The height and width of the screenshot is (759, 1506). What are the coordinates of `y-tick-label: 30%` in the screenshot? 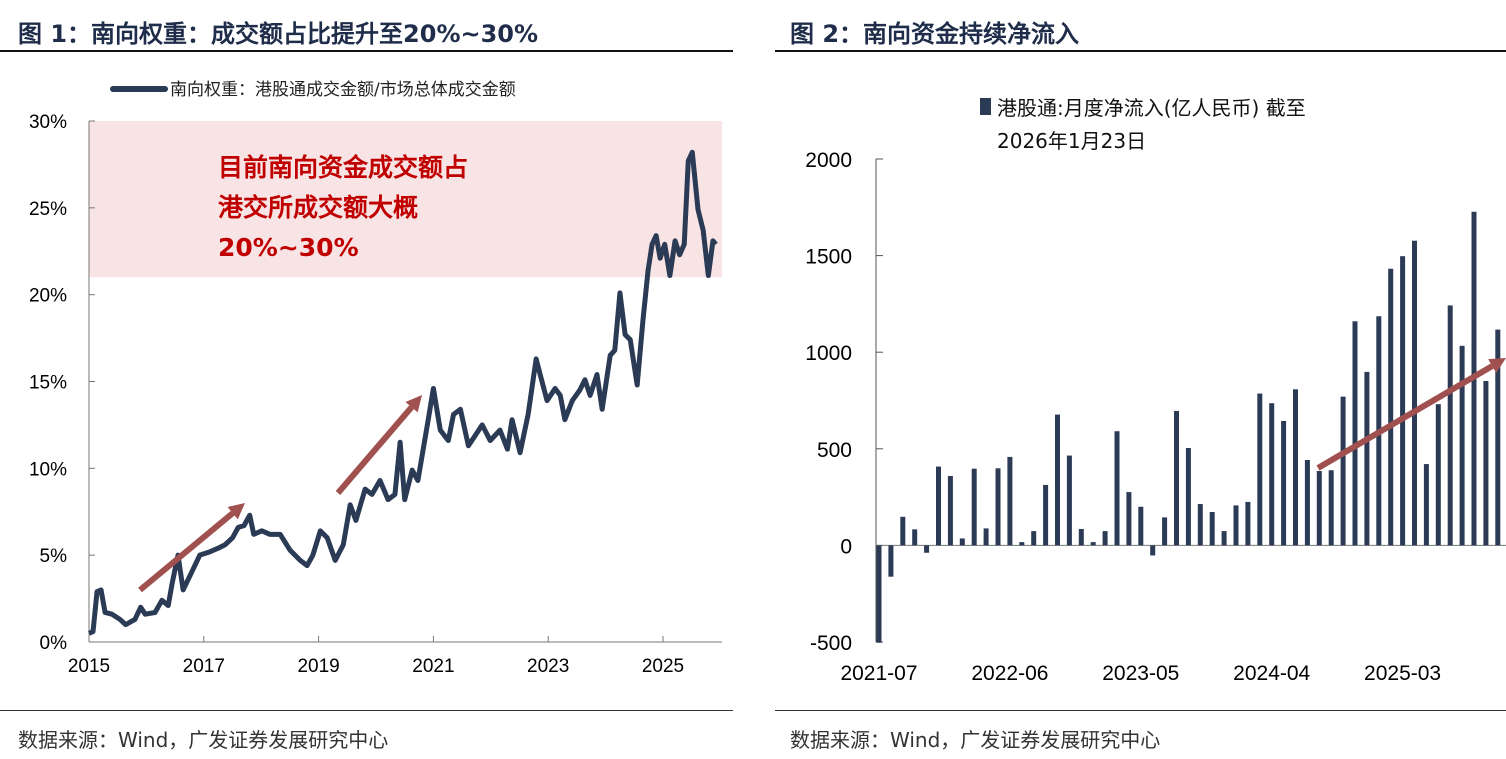 It's located at (48, 122).